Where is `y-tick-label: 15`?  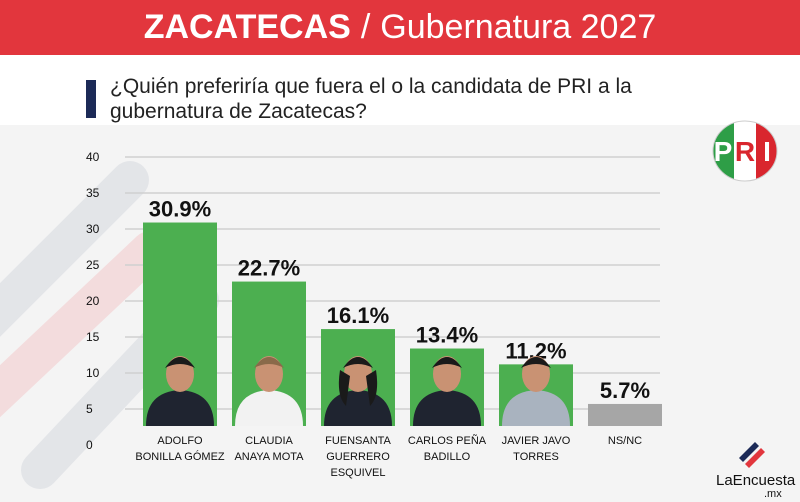 y-tick-label: 15 is located at coordinates (93, 337).